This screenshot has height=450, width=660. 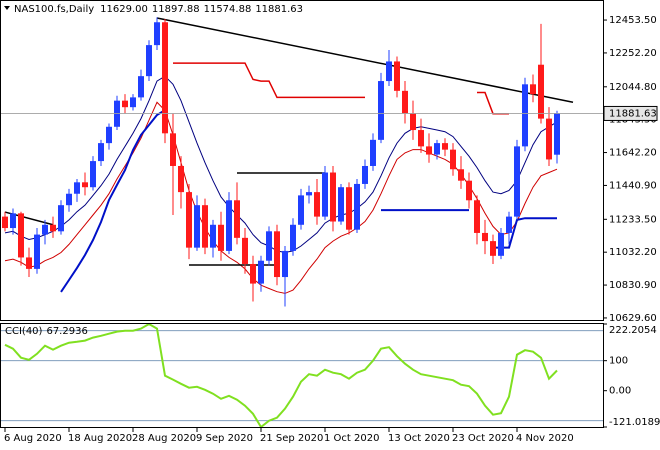 I want to click on x-tick-label: 9 Sep 2020, so click(x=224, y=438).